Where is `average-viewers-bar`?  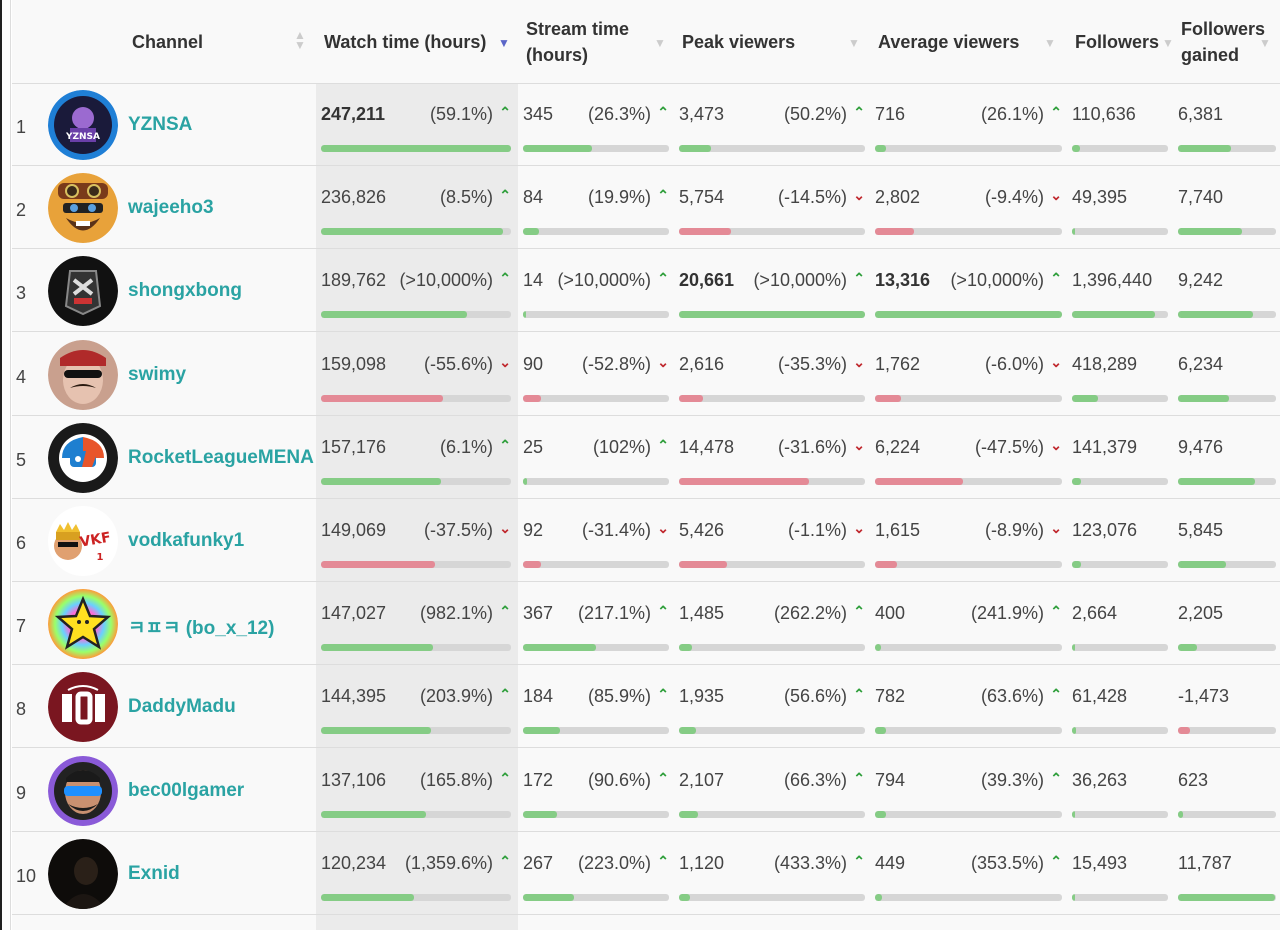
average-viewers-bar is located at coordinates (968, 315).